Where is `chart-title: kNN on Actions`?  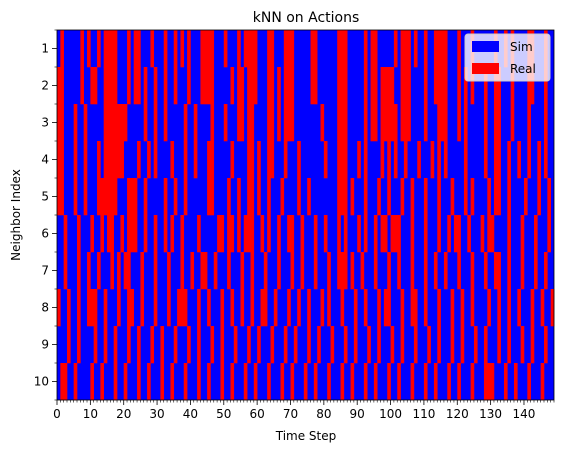 chart-title: kNN on Actions is located at coordinates (306, 18).